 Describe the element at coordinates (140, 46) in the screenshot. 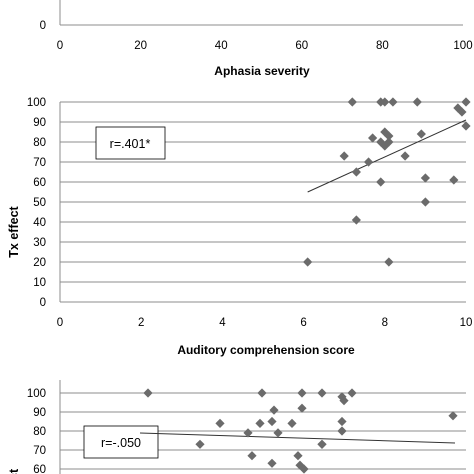

I see `x-tick-label: 20` at that location.